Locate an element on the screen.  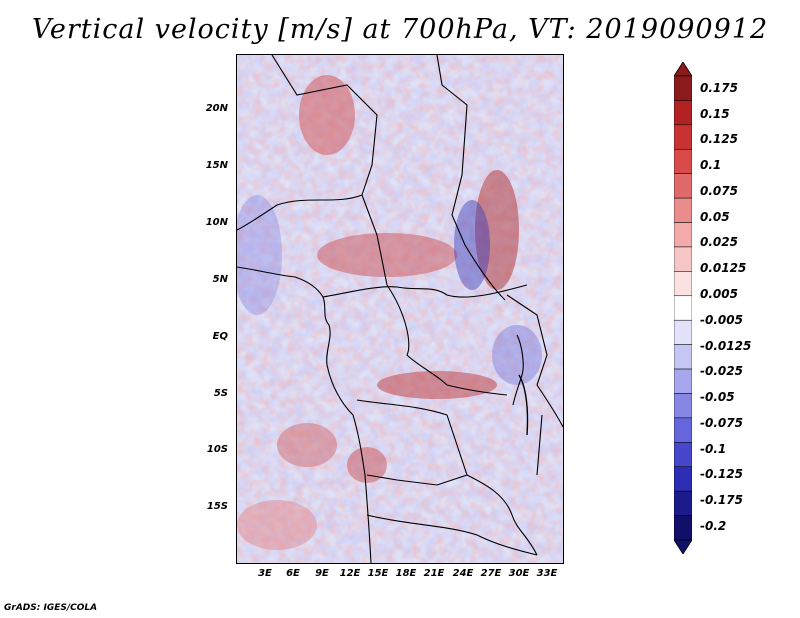
lat-label-5n: 5N is located at coordinates (220, 279).